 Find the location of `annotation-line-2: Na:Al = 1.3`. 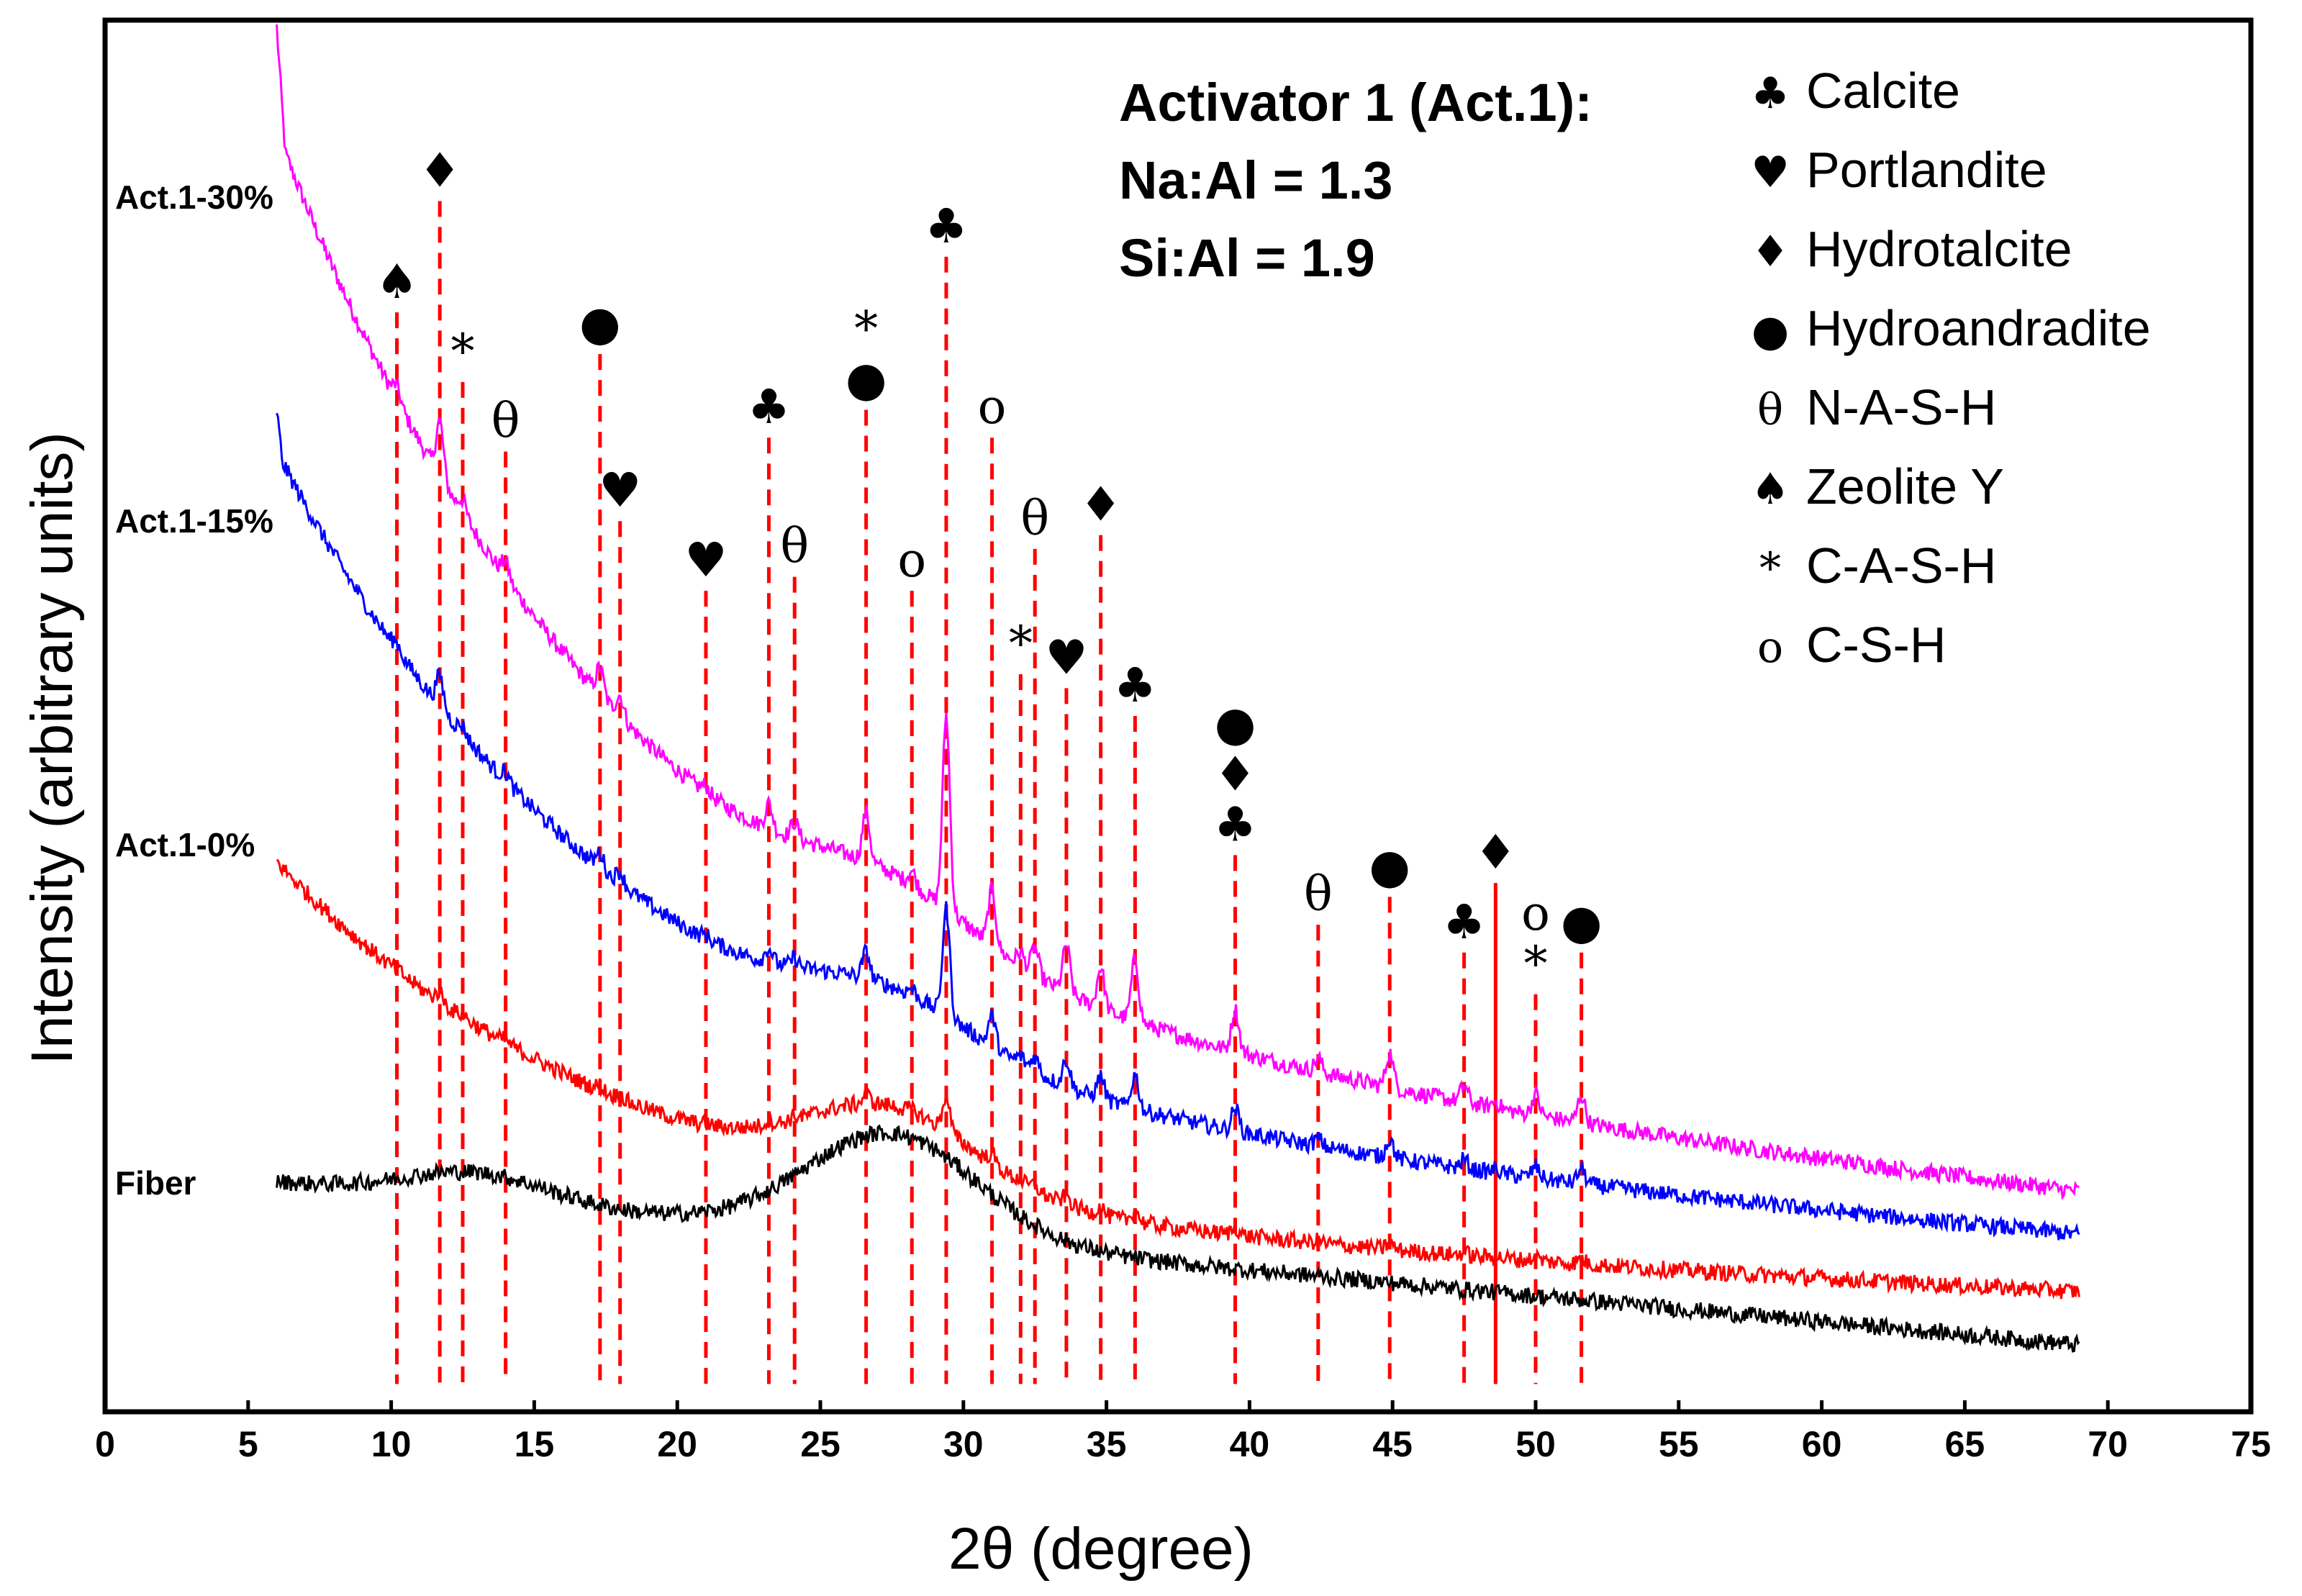

annotation-line-2: Na:Al = 1.3 is located at coordinates (1255, 180).